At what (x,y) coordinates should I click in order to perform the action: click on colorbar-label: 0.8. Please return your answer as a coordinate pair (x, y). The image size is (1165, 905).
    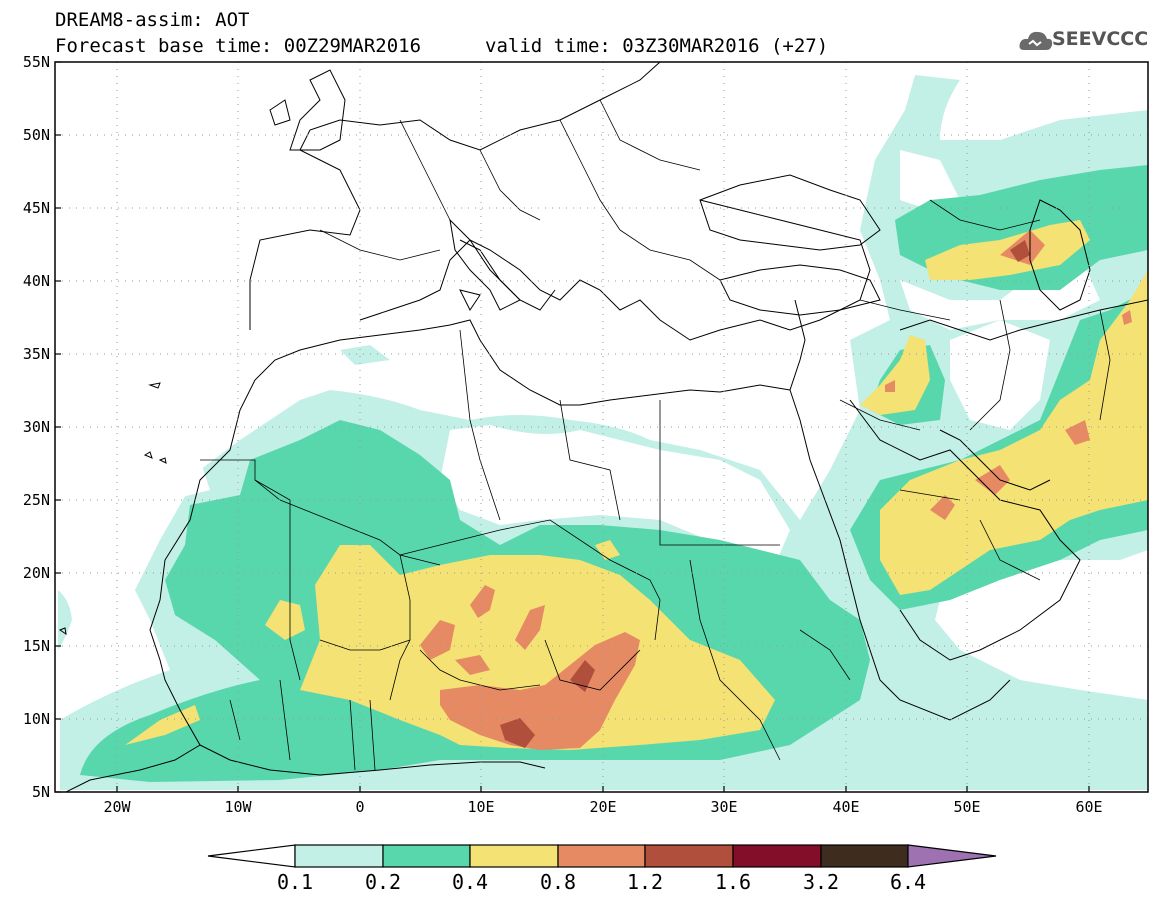
    Looking at the image, I should click on (558, 882).